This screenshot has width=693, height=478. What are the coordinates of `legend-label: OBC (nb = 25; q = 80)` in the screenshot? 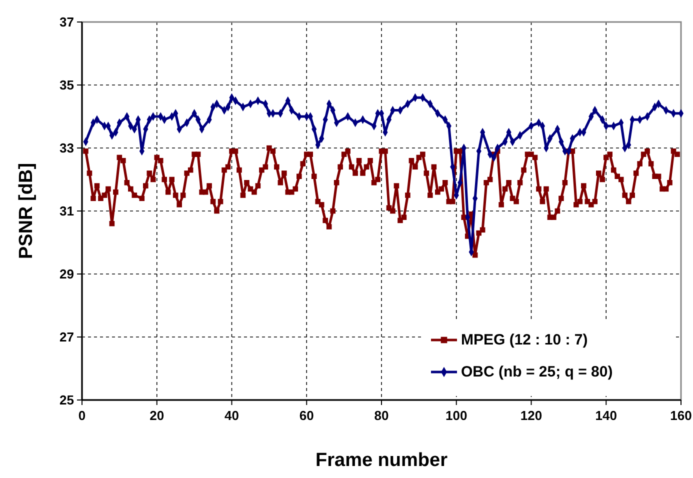 It's located at (537, 372).